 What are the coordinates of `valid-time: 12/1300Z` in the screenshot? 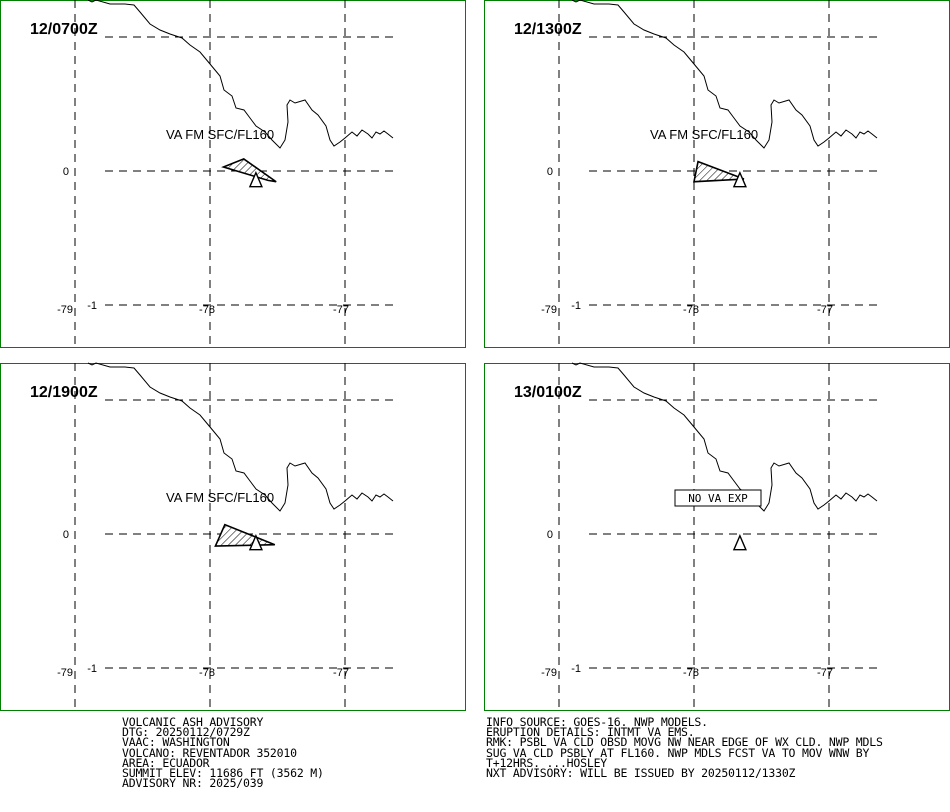 It's located at (548, 29).